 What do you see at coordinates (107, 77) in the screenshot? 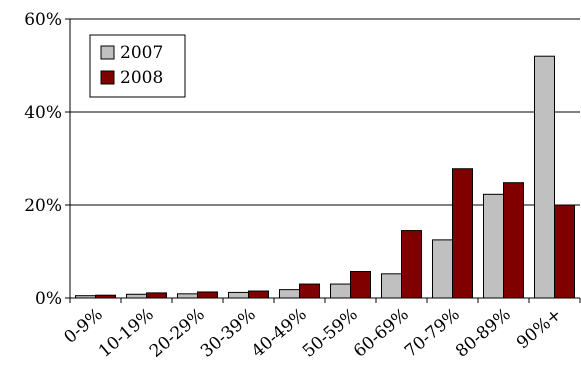
I see `legend-swatch-2008` at bounding box center [107, 77].